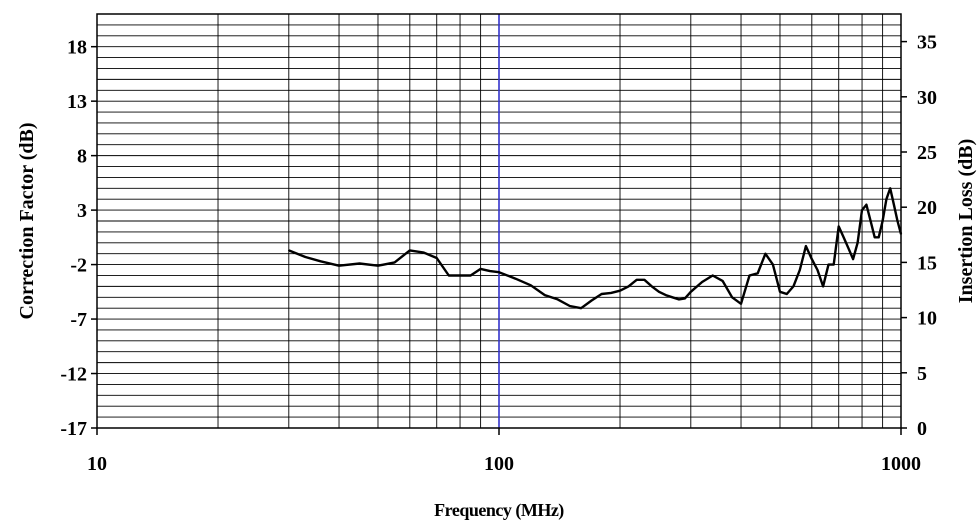 This screenshot has width=980, height=525. What do you see at coordinates (73, 375) in the screenshot?
I see `y-tick-label: -12` at bounding box center [73, 375].